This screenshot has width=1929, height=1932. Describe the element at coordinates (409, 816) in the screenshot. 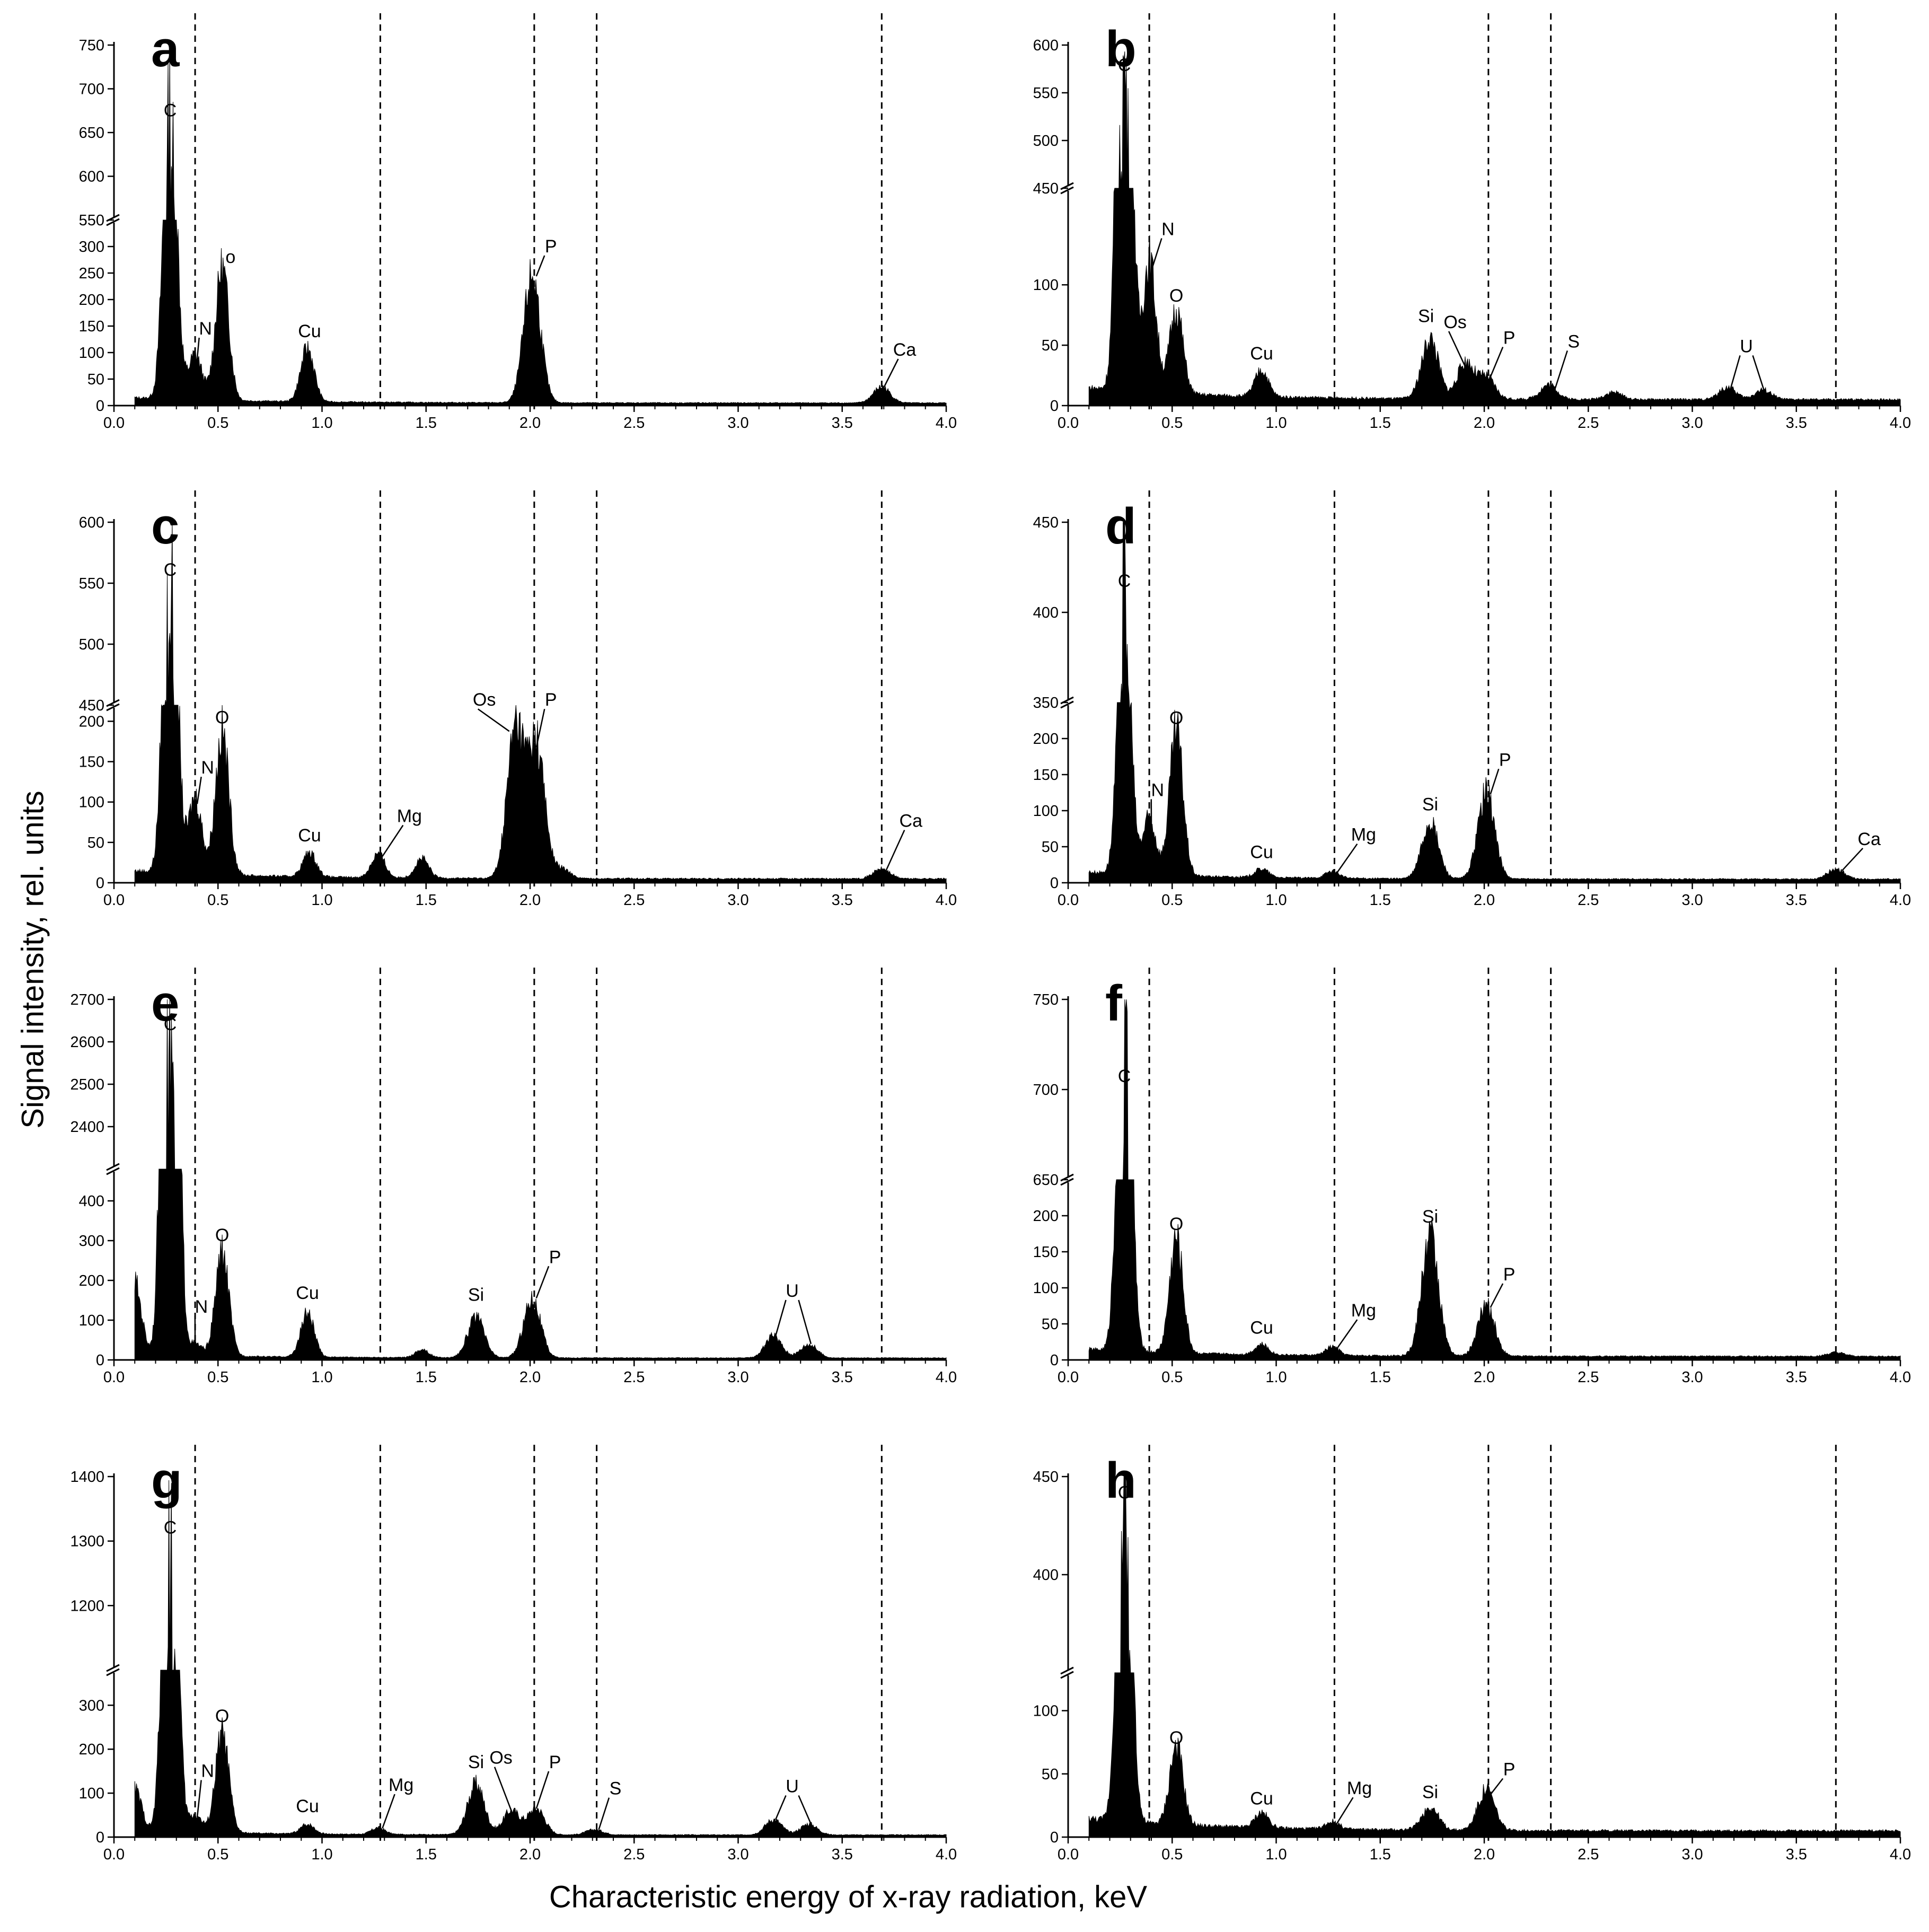

I see `element-label: Mg` at that location.